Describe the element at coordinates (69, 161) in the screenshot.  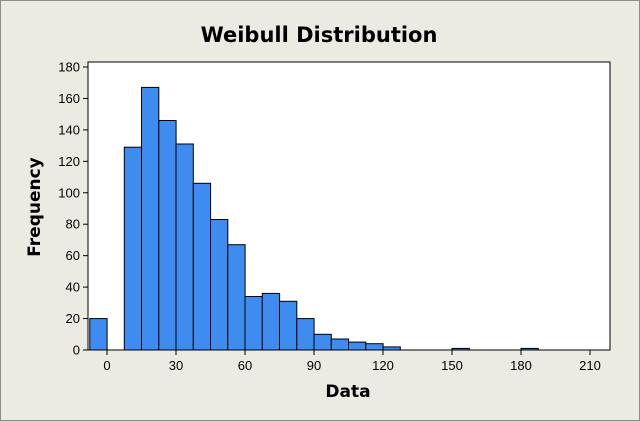
I see `y-tick-label: 120` at that location.